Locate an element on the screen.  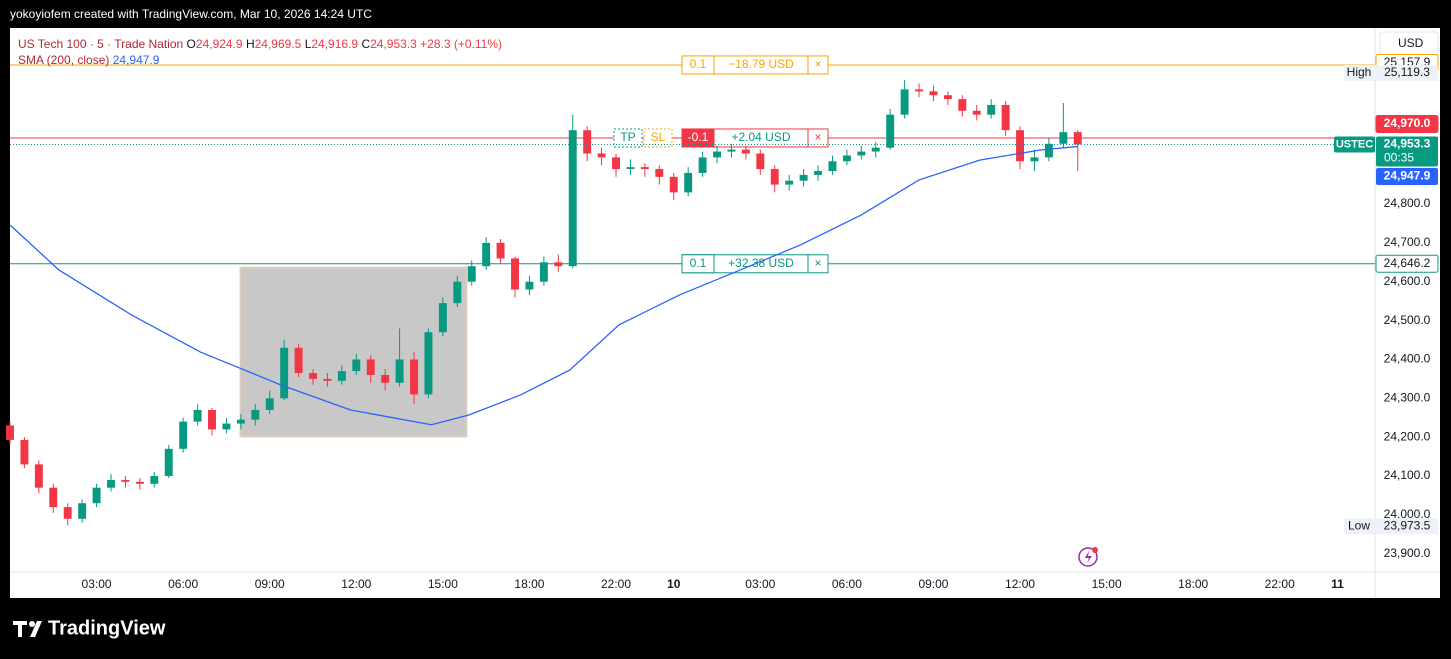
x-tick-label: 15:00 is located at coordinates (1107, 584).